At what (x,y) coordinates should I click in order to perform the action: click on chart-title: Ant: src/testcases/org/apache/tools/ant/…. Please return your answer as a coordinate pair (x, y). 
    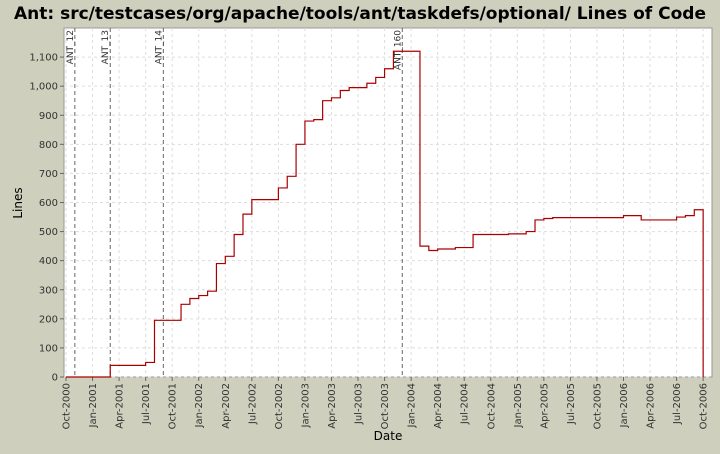
    Looking at the image, I should click on (360, 14).